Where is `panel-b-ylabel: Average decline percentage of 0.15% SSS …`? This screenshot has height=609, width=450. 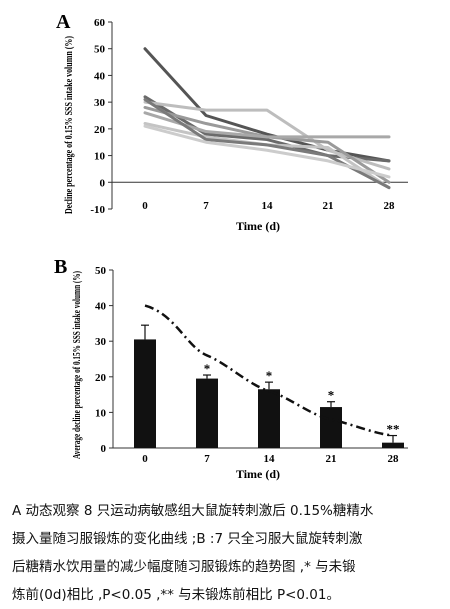
panel-b-ylabel: Average decline percentage of 0.15% SSS … is located at coordinates (77, 365).